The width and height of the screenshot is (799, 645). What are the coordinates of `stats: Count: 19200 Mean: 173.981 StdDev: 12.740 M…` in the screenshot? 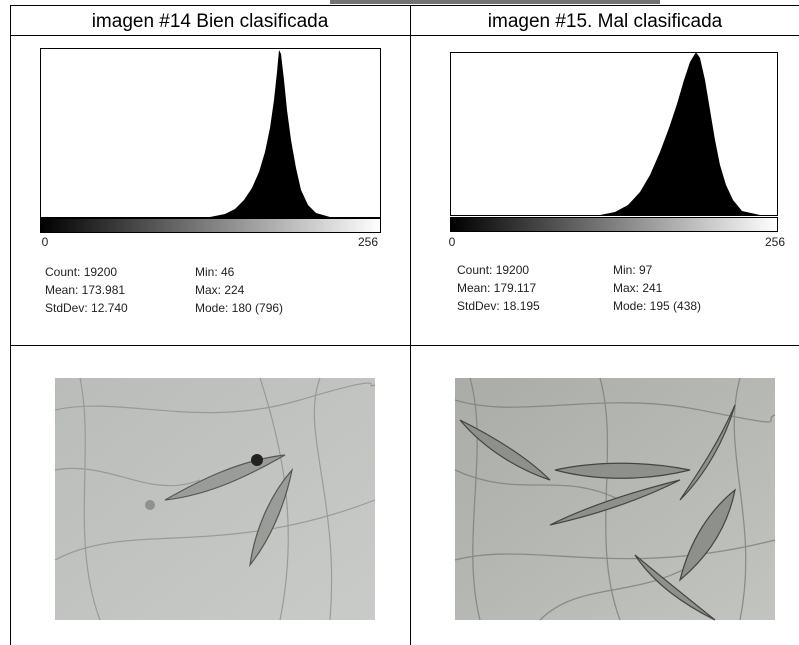 It's located at (164, 290).